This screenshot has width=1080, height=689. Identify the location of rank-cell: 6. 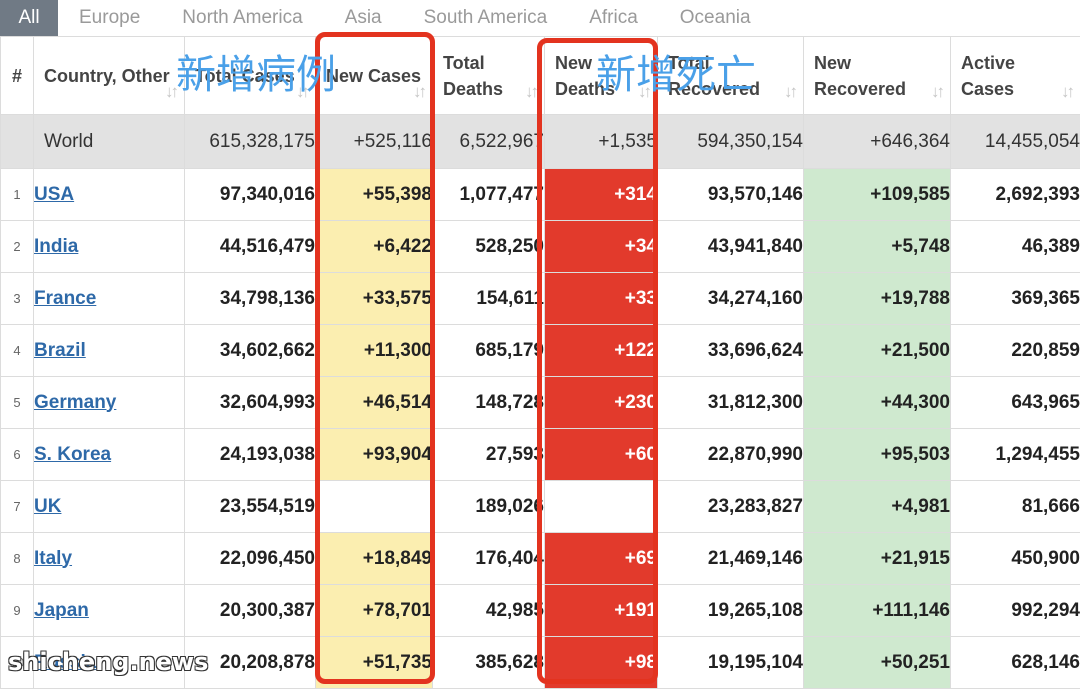
(17, 455).